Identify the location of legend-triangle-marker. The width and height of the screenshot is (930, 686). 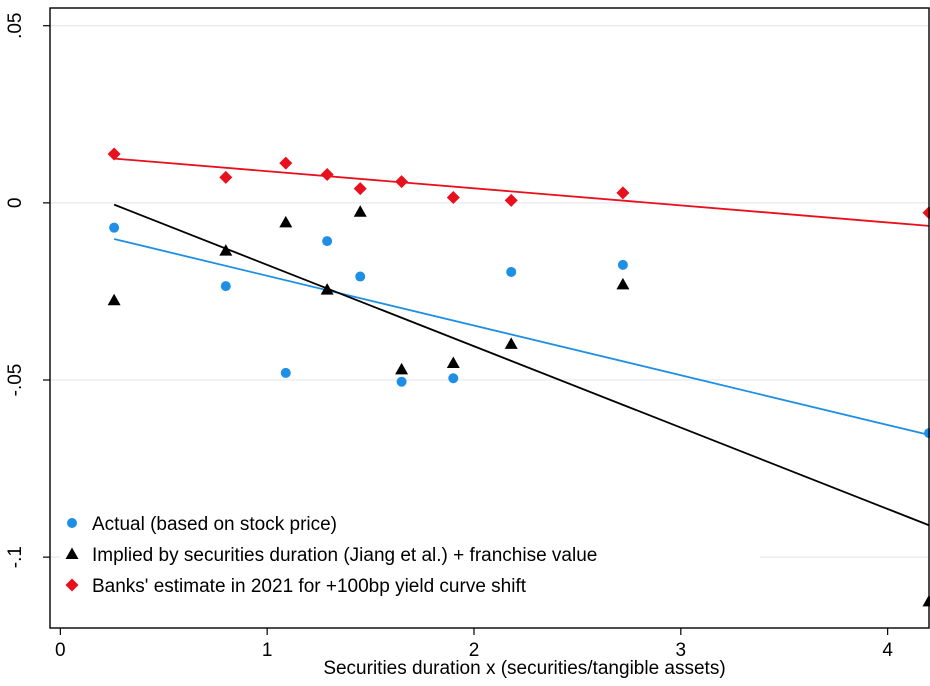
(72, 553).